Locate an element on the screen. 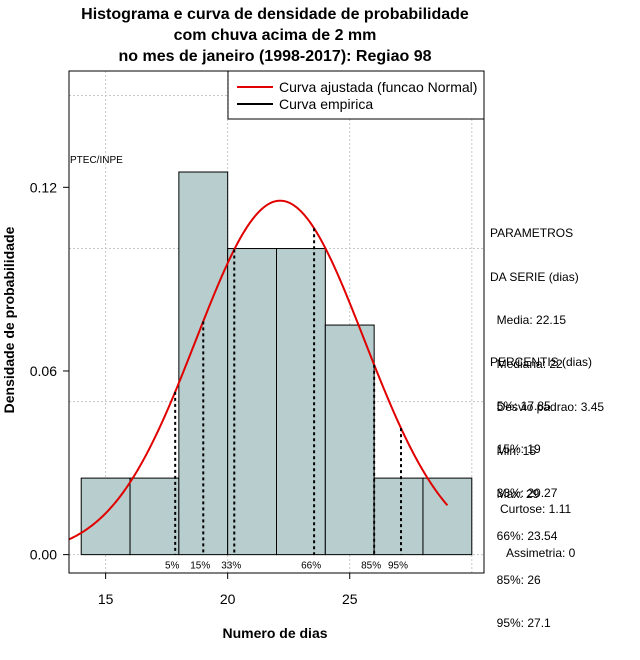 This screenshot has height=660, width=640. percentis-line: PERCENTIS (dias) is located at coordinates (541, 362).